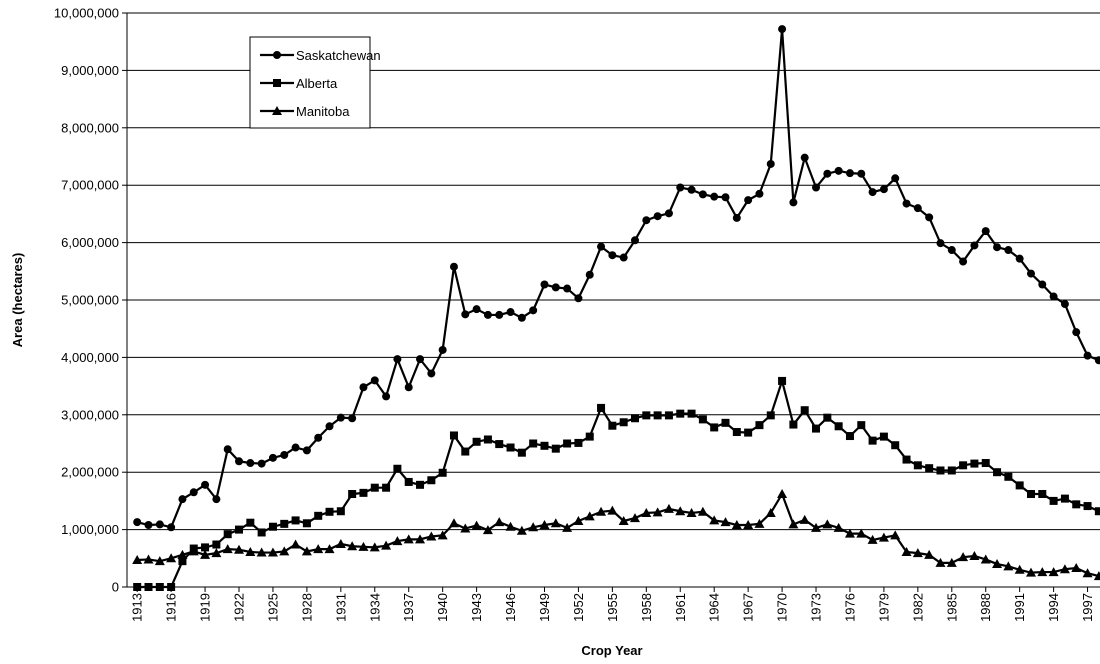 This screenshot has width=1100, height=664. I want to click on x-tick-label: 1967, so click(748, 607).